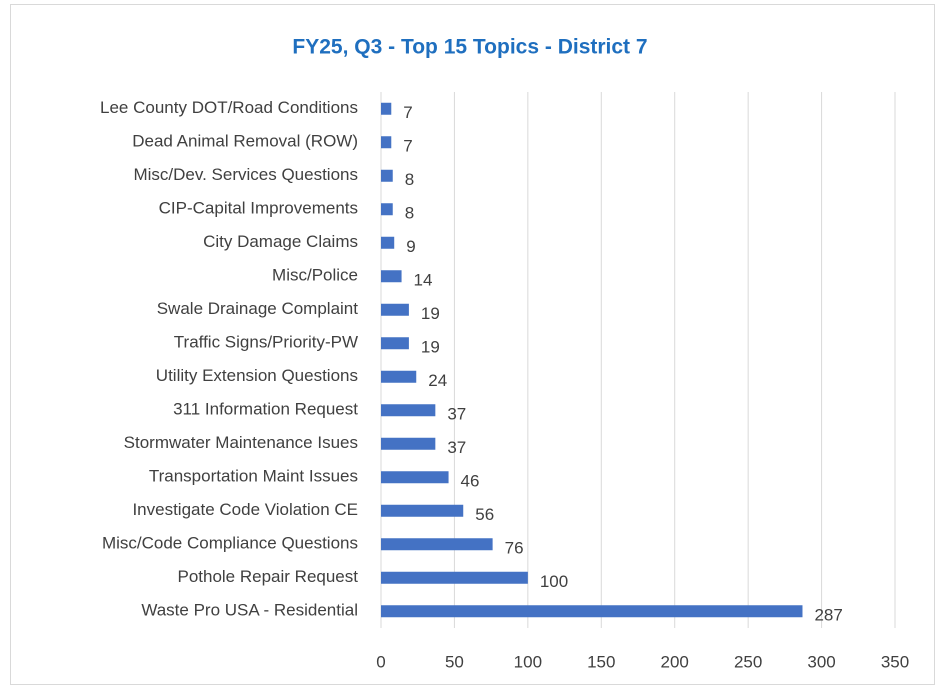 The image size is (940, 686). What do you see at coordinates (249, 610) in the screenshot?
I see `y-tick-label: Waste Pro USA - Residential` at bounding box center [249, 610].